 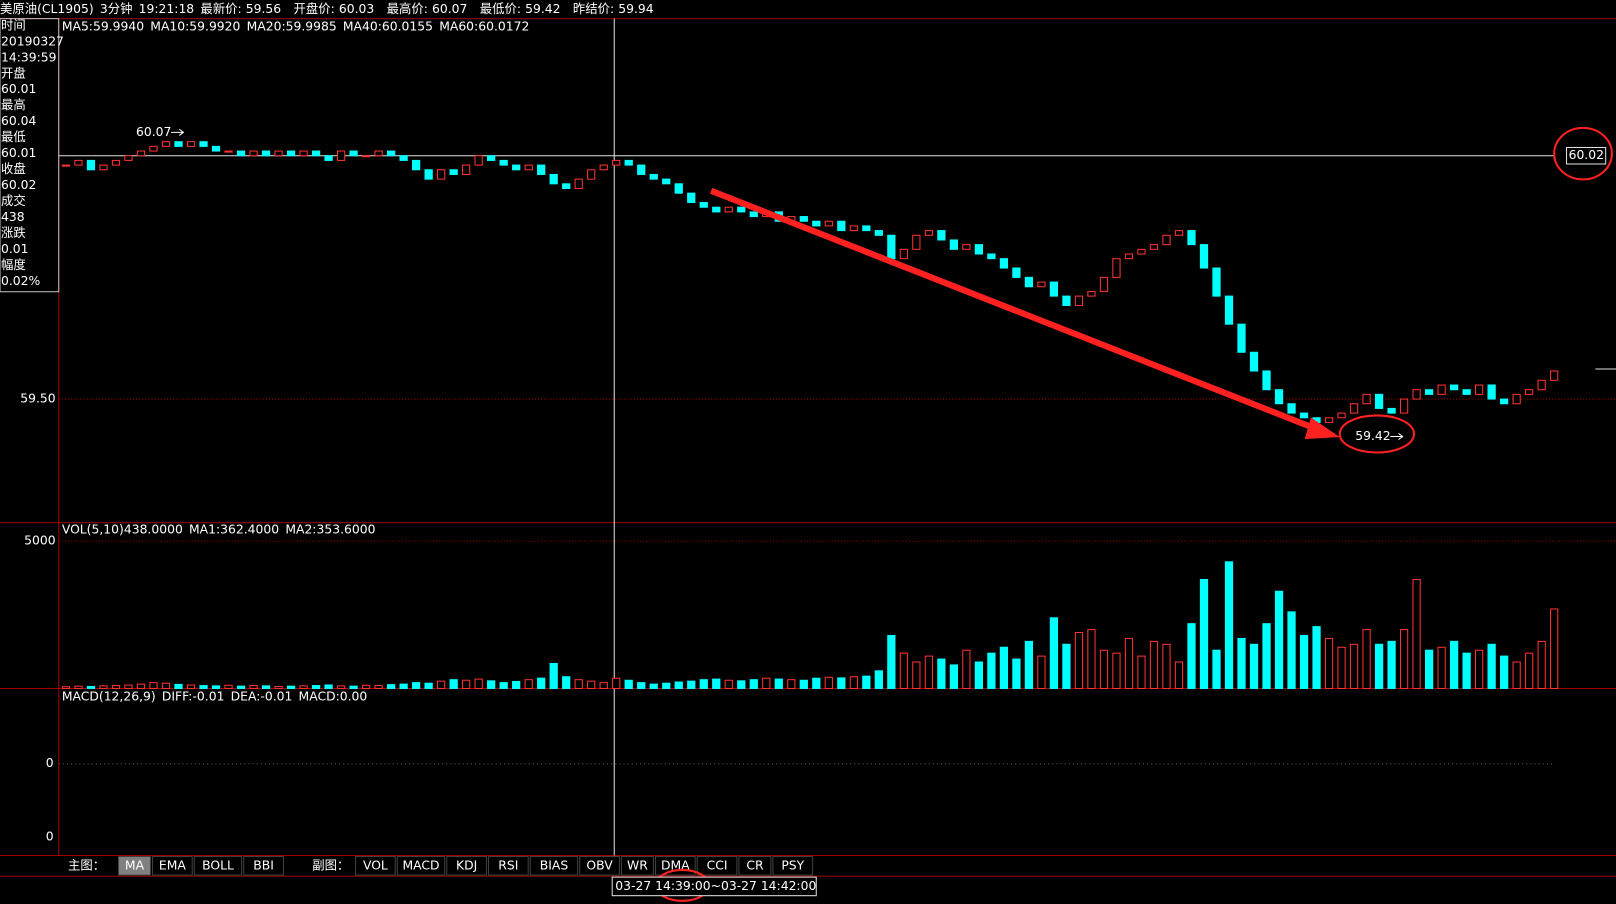 I want to click on low-arrow, so click(x=1397, y=436).